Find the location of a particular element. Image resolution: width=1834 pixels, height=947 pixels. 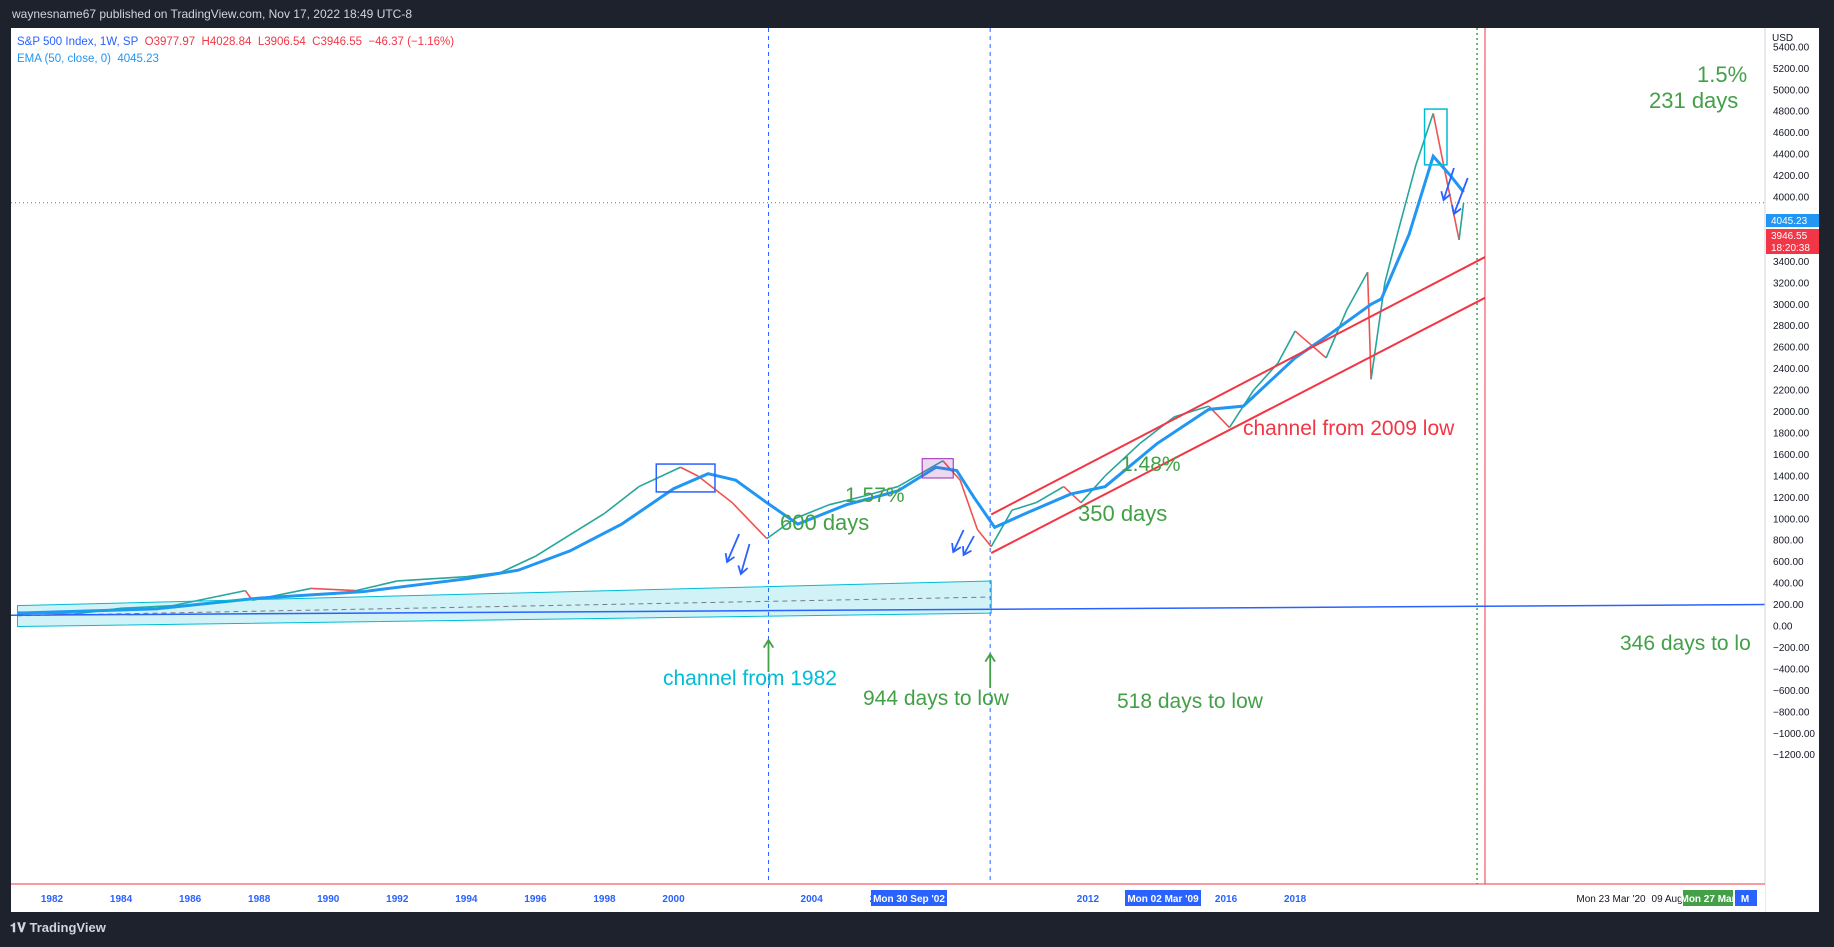

time-highlight-6-bg is located at coordinates (1746, 898).